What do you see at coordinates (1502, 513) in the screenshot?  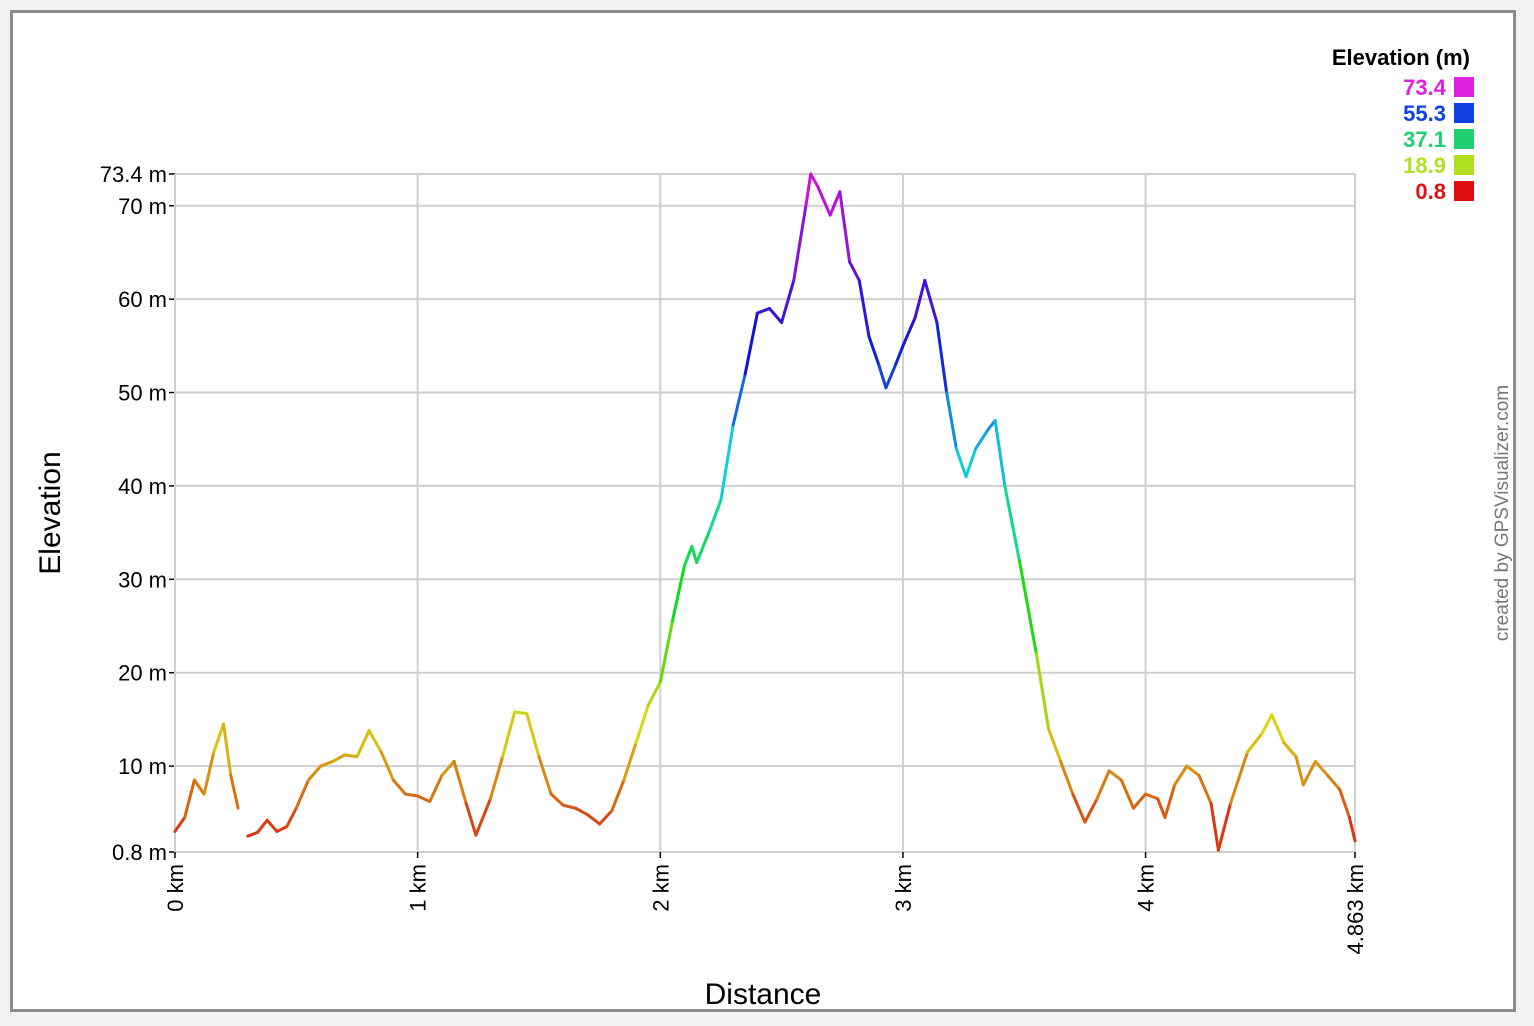 I see `credit-text: created by GPSVisualizer.com` at bounding box center [1502, 513].